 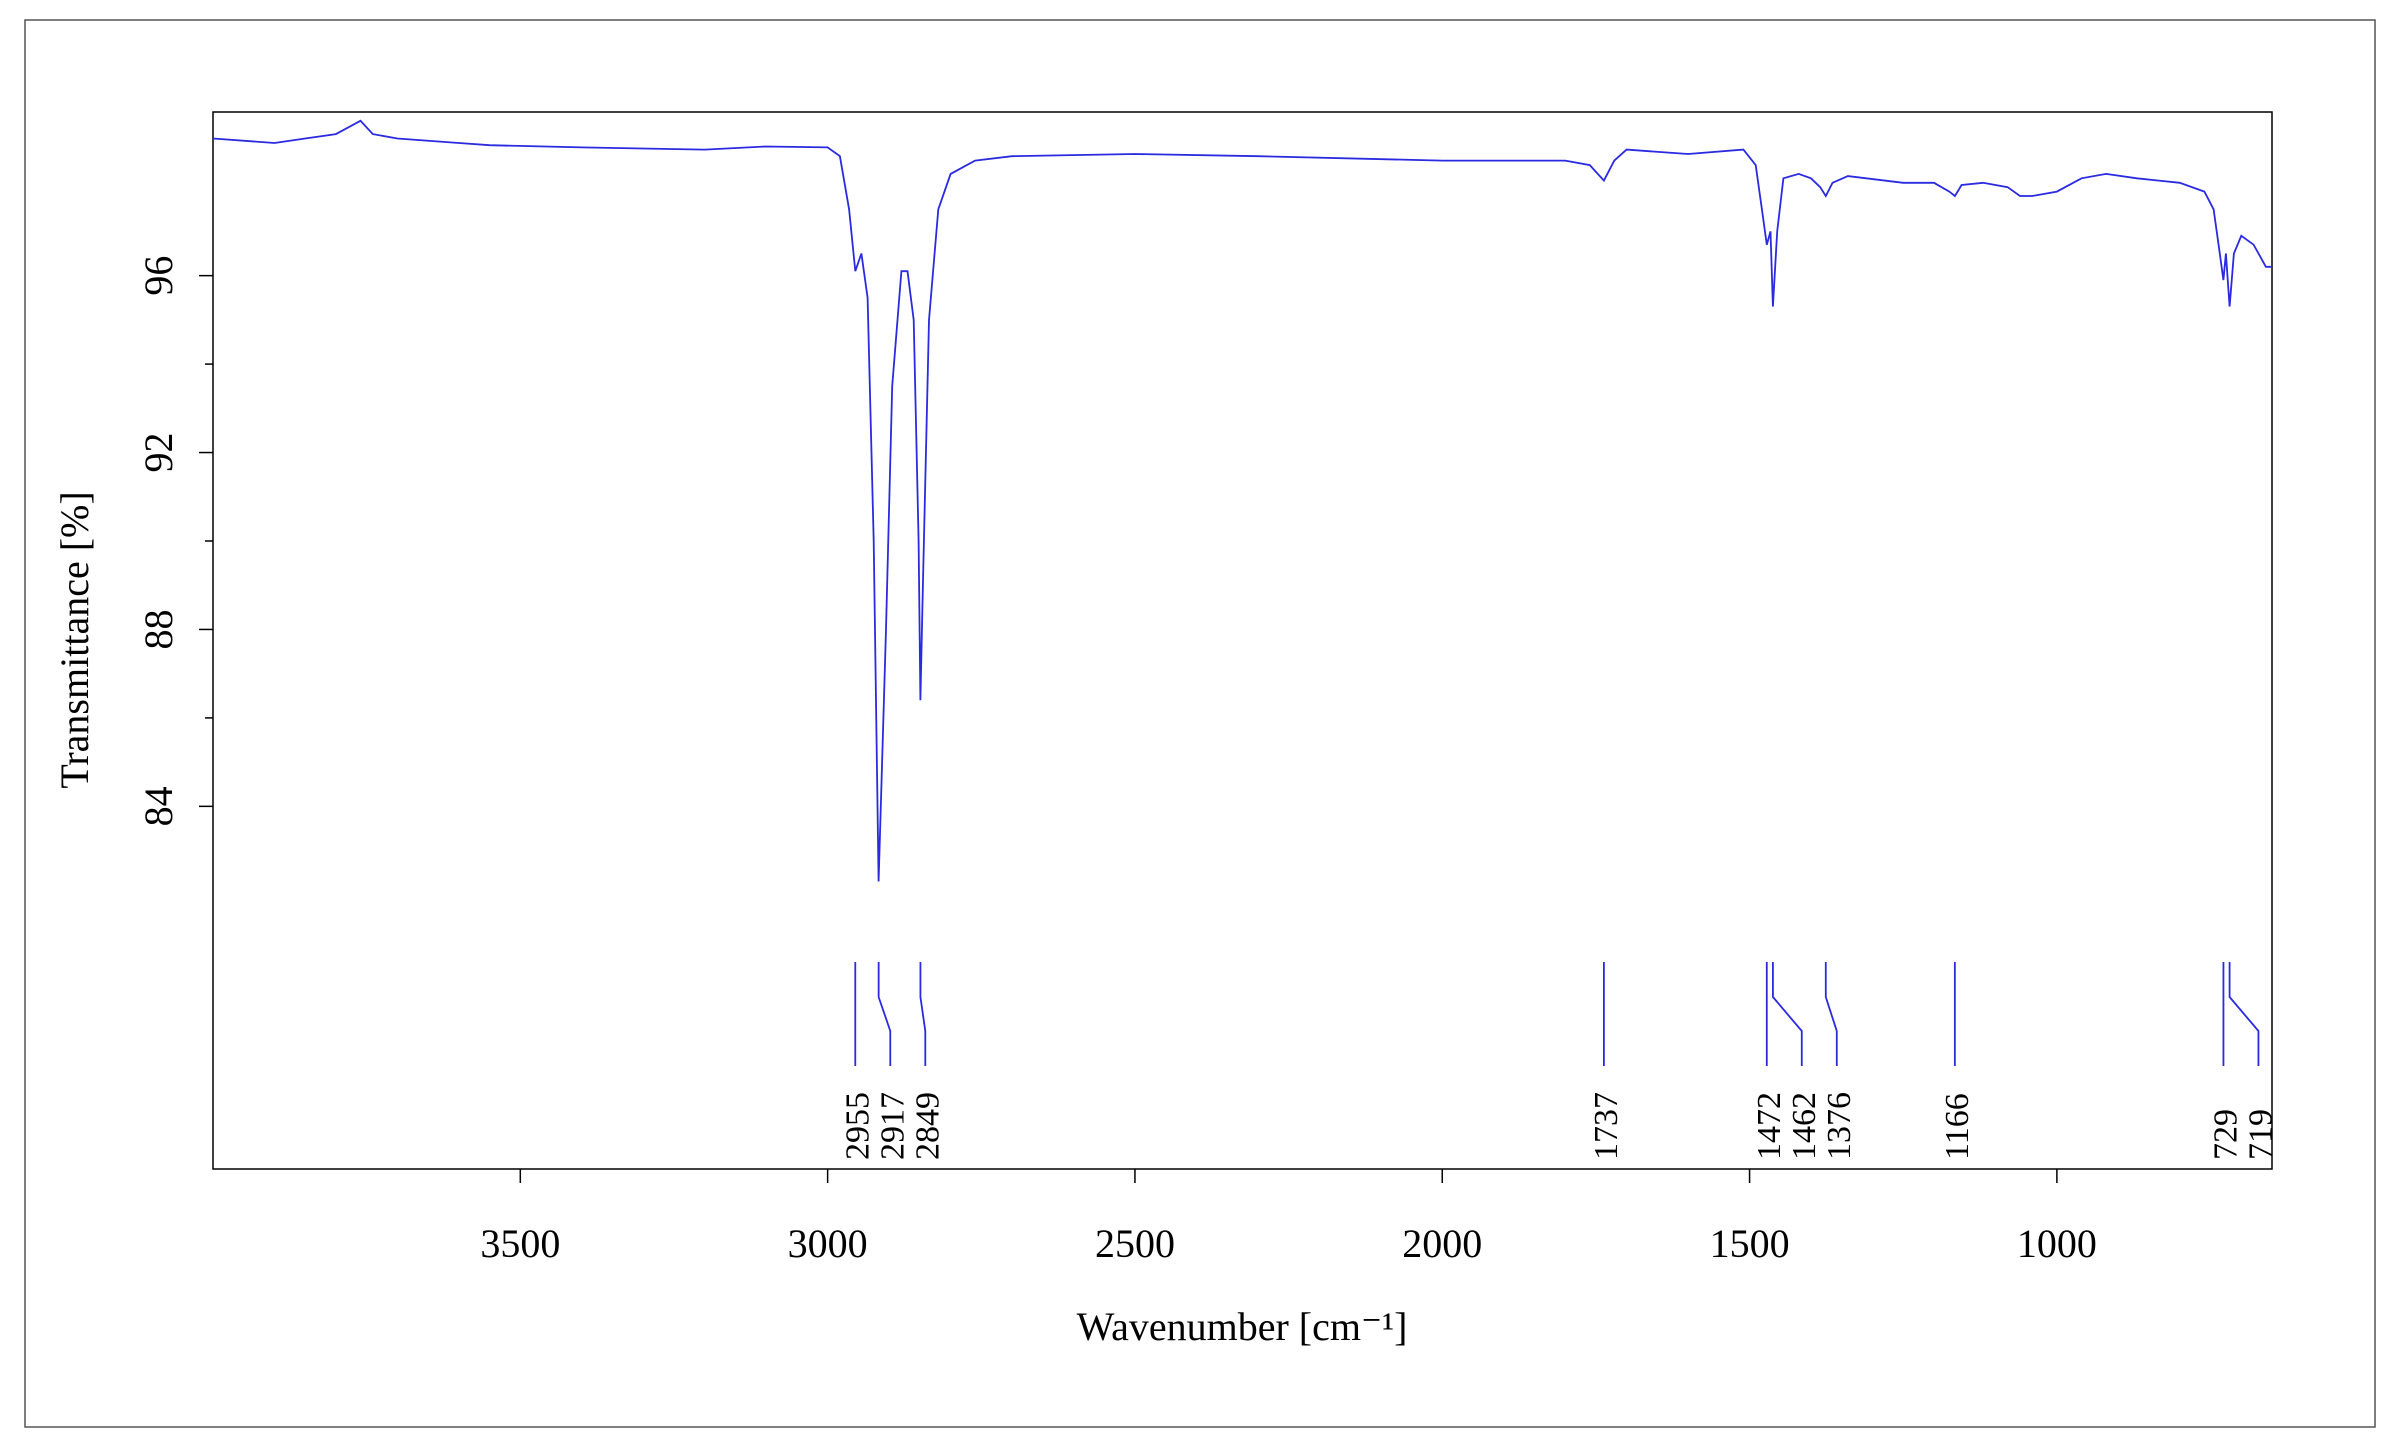 What do you see at coordinates (927, 1126) in the screenshot?
I see `peak-label: 2849` at bounding box center [927, 1126].